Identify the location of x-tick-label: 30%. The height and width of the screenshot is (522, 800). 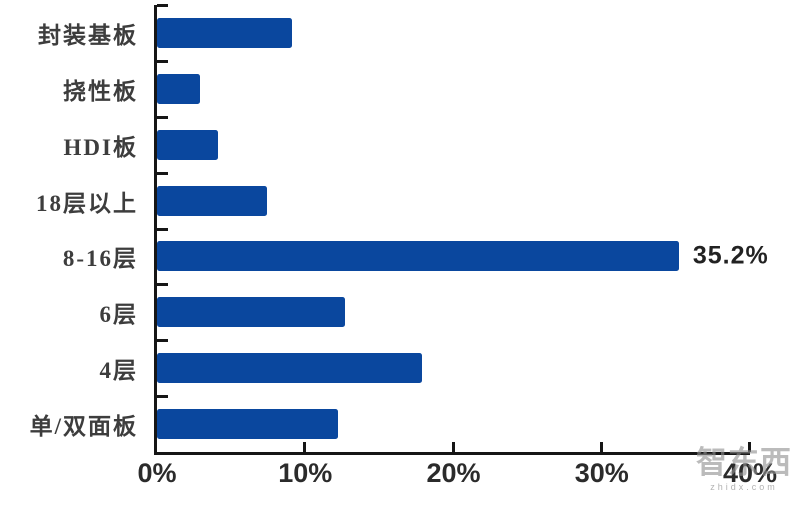
(601, 473).